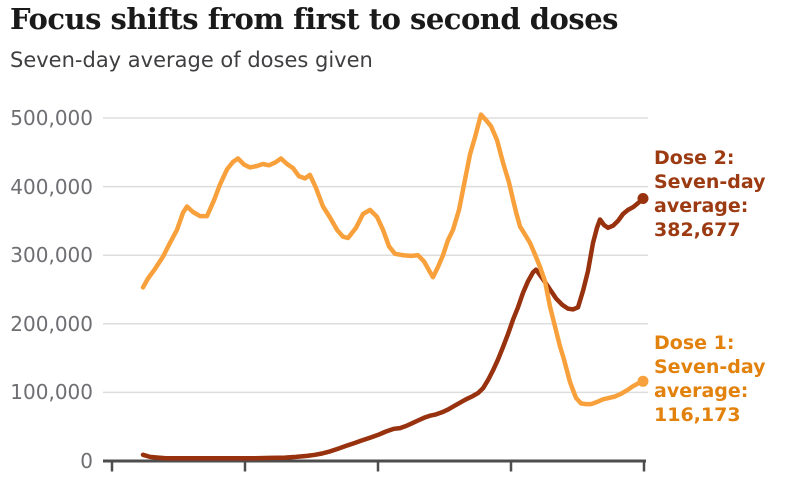 This screenshot has height=477, width=809. Describe the element at coordinates (729, 379) in the screenshot. I see `dose1-annotation: Dose 1: Seven-day average: 116,173` at that location.